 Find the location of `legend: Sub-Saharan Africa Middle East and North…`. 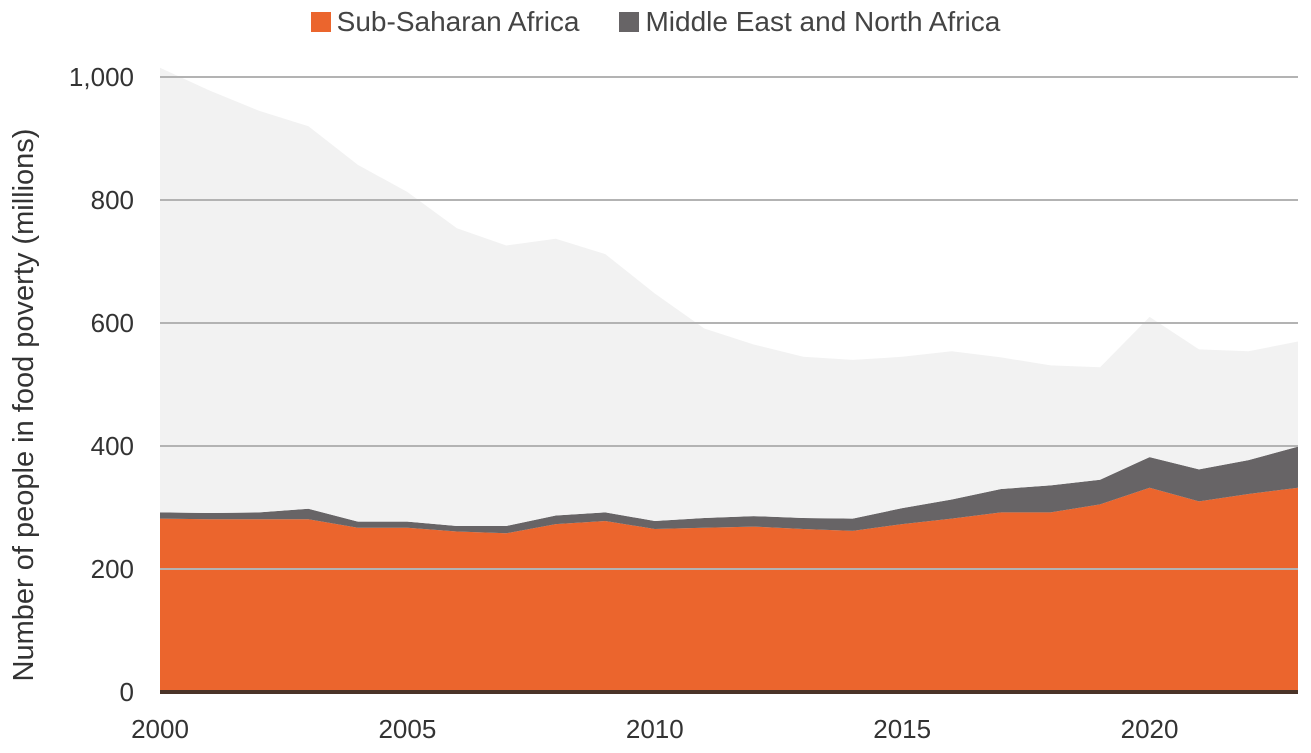

legend: Sub-Saharan Africa Middle East and North… is located at coordinates (655, 22).